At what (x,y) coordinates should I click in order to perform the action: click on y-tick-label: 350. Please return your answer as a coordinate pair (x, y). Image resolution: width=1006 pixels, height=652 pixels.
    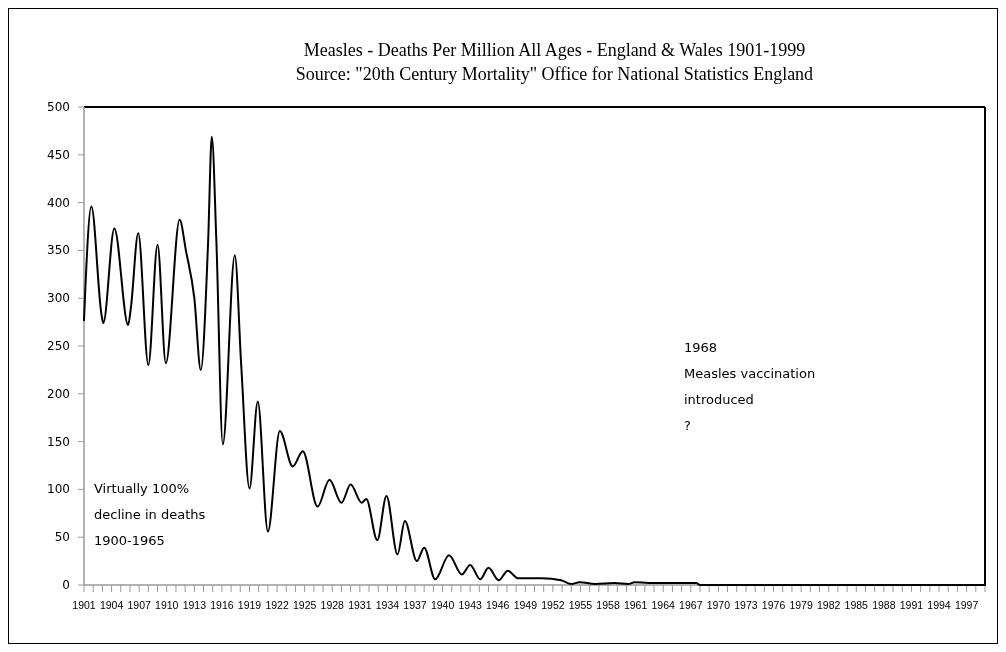
    Looking at the image, I should click on (58, 250).